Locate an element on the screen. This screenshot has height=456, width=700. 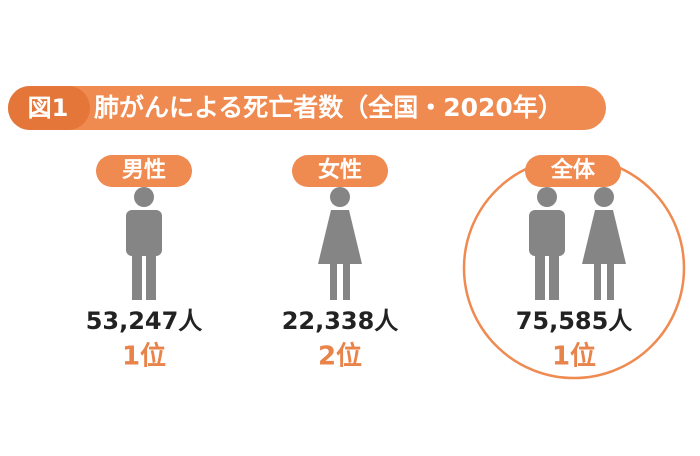
death-count: 53,247人 is located at coordinates (144, 321).